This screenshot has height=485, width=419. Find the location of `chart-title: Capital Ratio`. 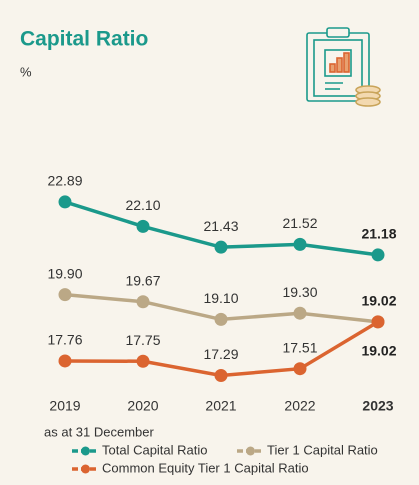

chart-title: Capital Ratio is located at coordinates (84, 39).